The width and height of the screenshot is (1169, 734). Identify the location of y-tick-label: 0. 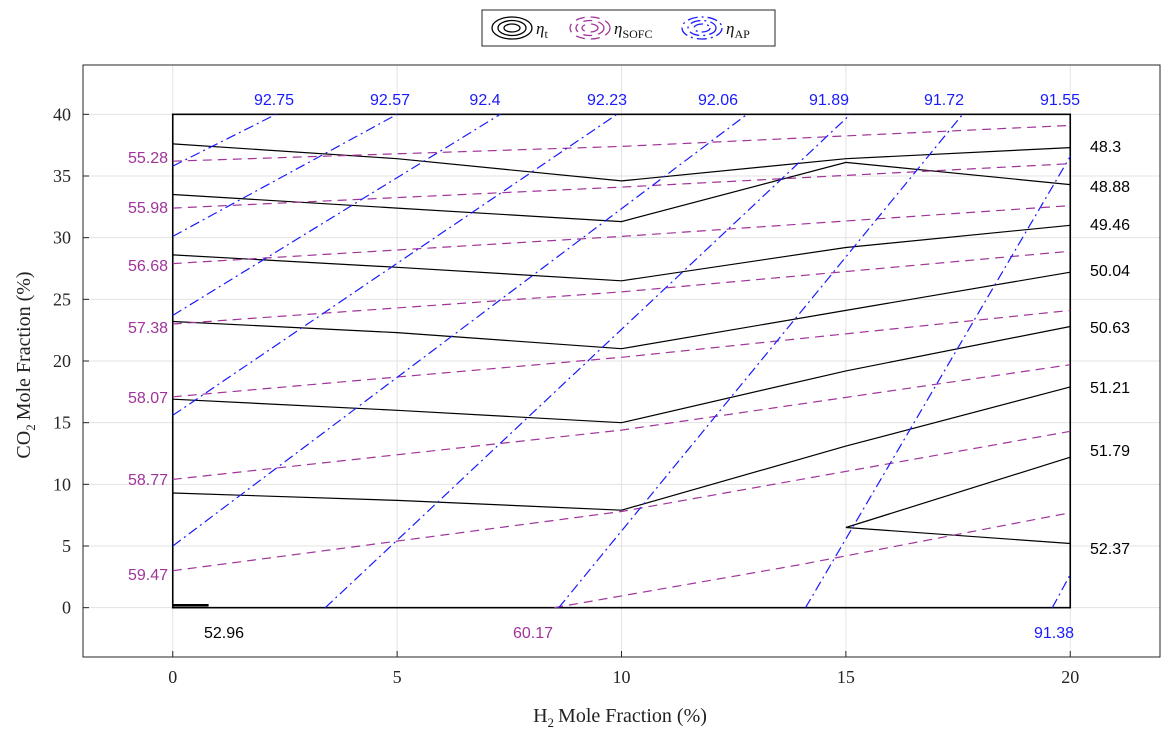
(66, 608).